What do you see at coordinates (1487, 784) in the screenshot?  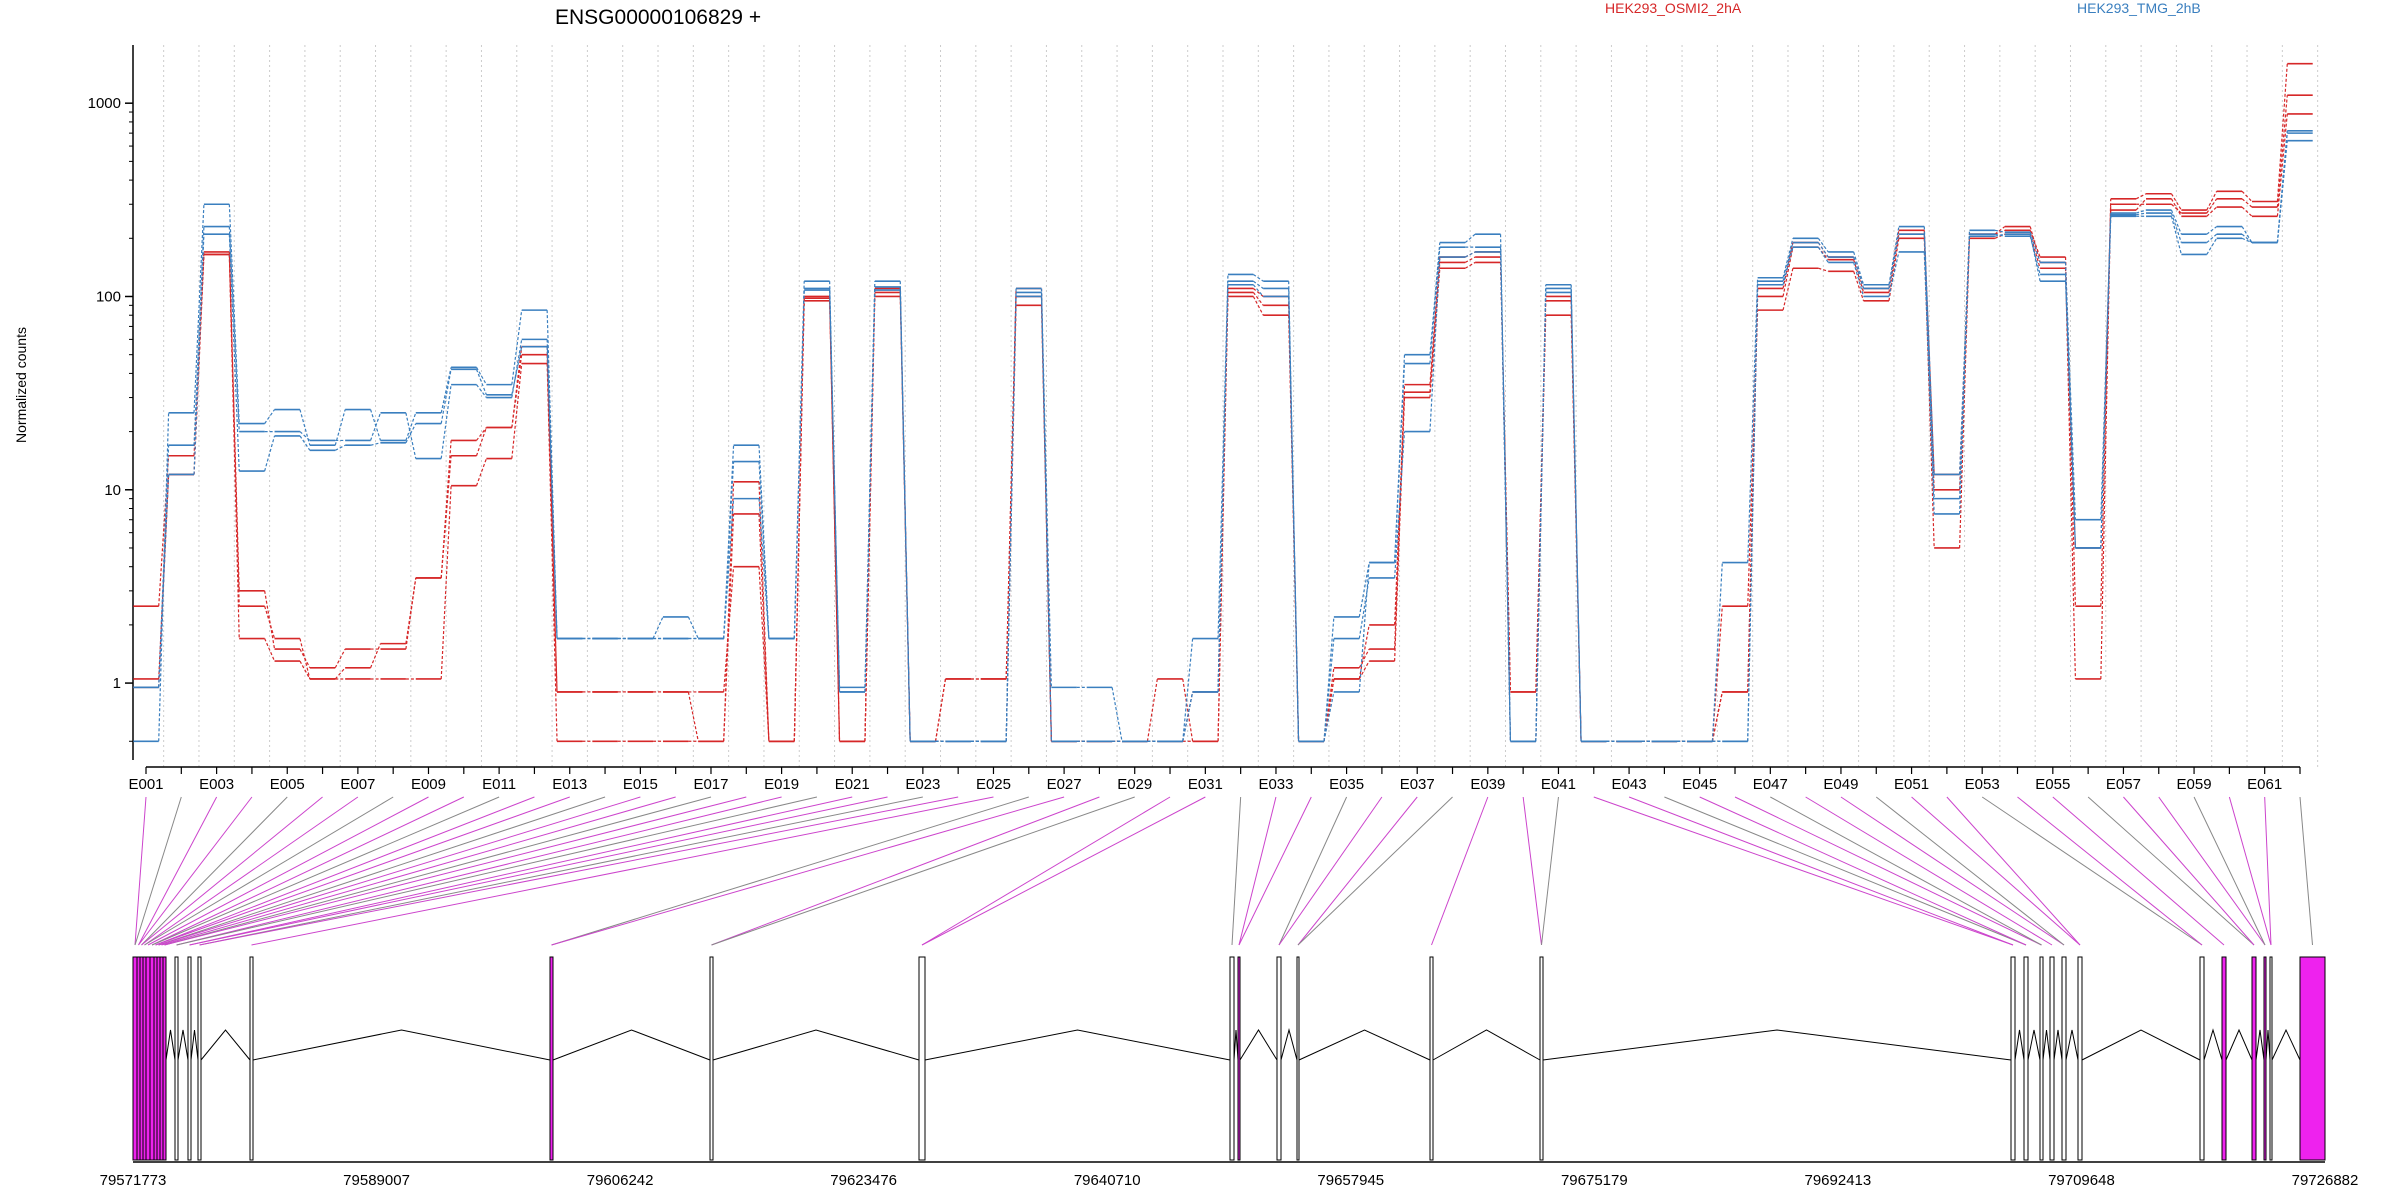 I see `exon-tick-label: E039` at bounding box center [1487, 784].